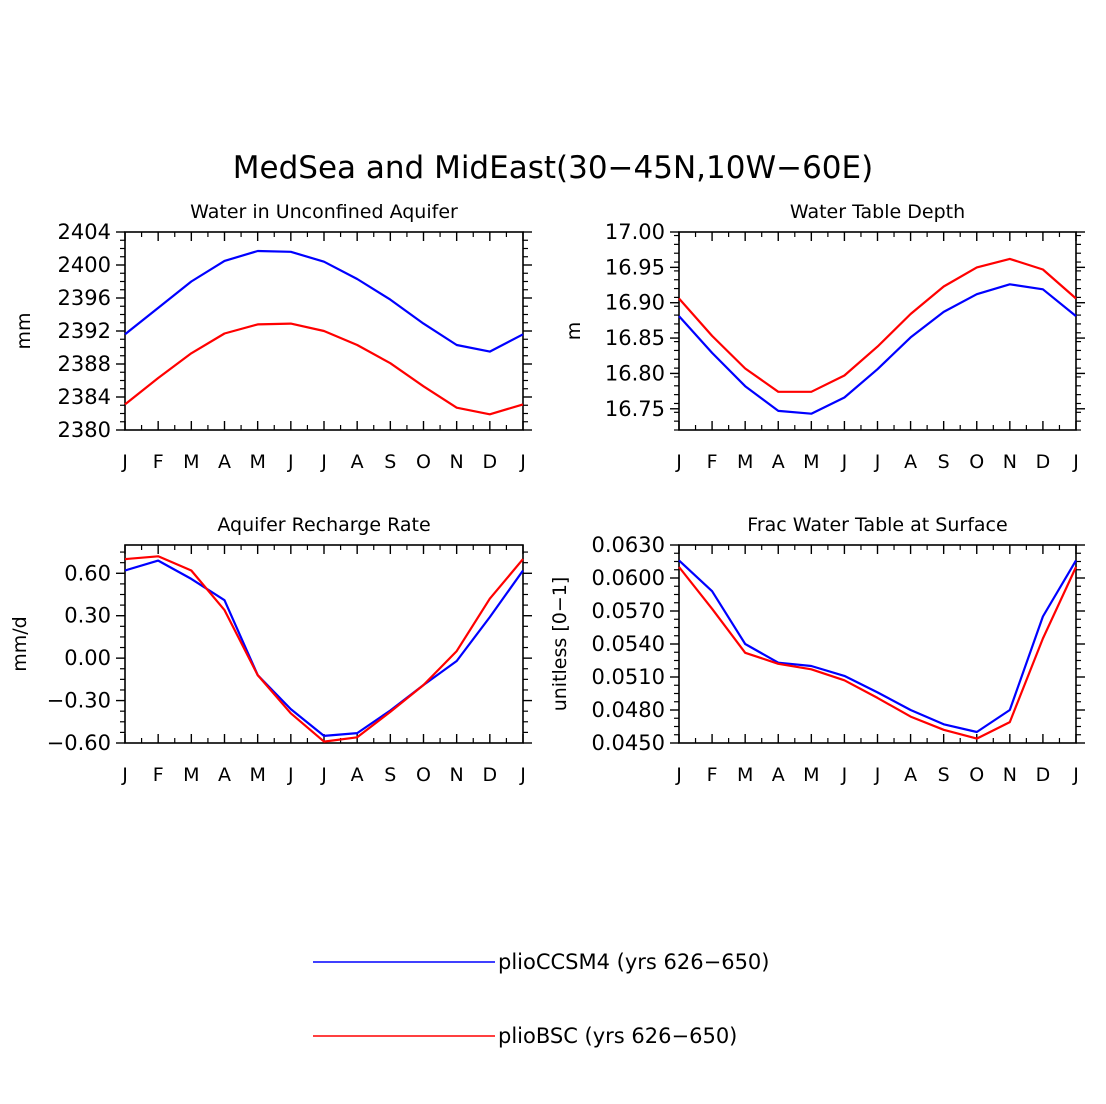 The image size is (1106, 1104). What do you see at coordinates (79, 743) in the screenshot?
I see `y-tick-label: −0.60` at bounding box center [79, 743].